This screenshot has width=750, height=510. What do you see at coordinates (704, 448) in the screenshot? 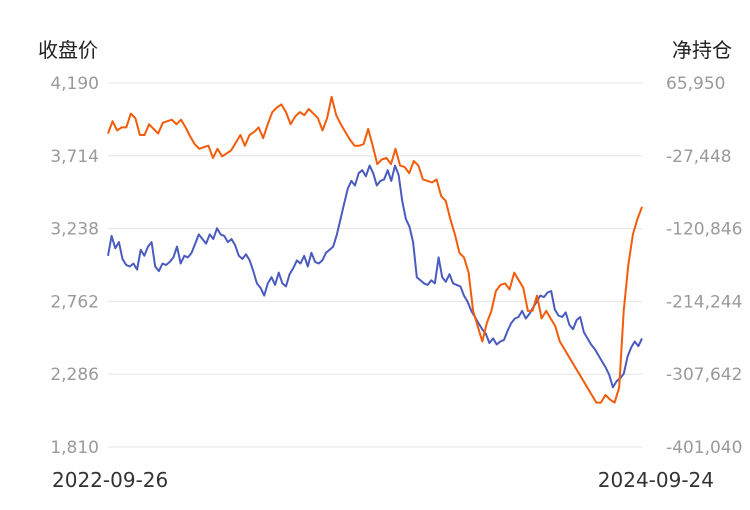
I see `right-tick-label: -401,040` at bounding box center [704, 448].